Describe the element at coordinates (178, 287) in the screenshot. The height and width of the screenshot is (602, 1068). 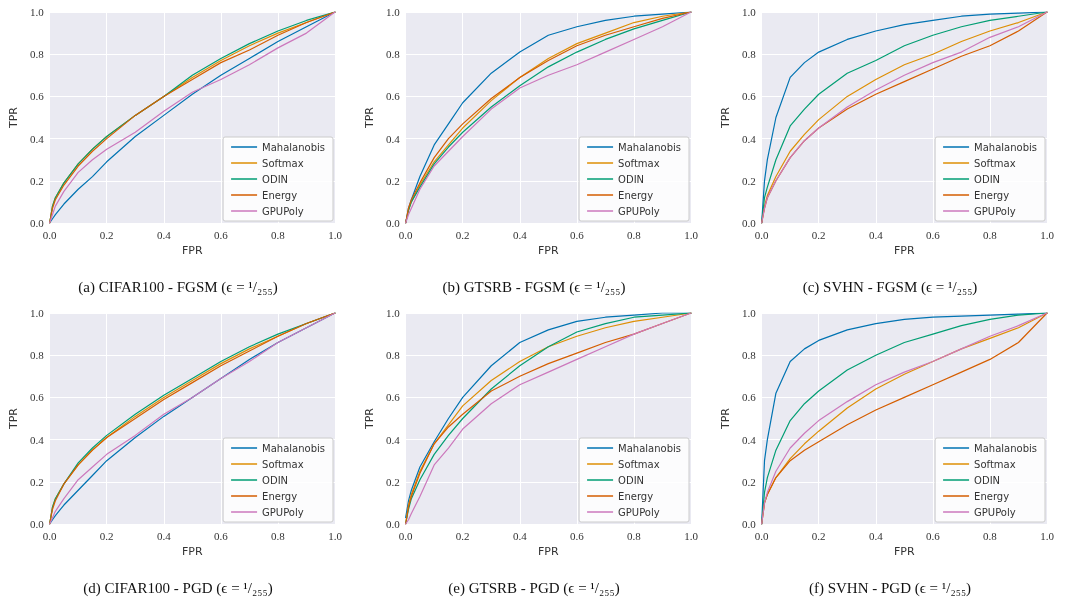
I see `text: (a) CIFAR100 - FGSM (ϵ = ¹/₂₅₅)` at that location.